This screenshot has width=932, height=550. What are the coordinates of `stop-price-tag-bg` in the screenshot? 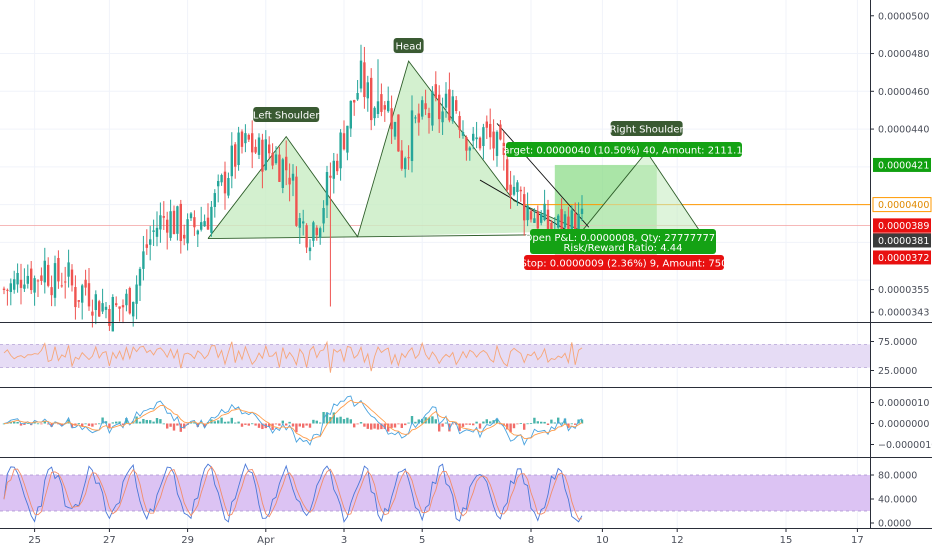 It's located at (902, 257).